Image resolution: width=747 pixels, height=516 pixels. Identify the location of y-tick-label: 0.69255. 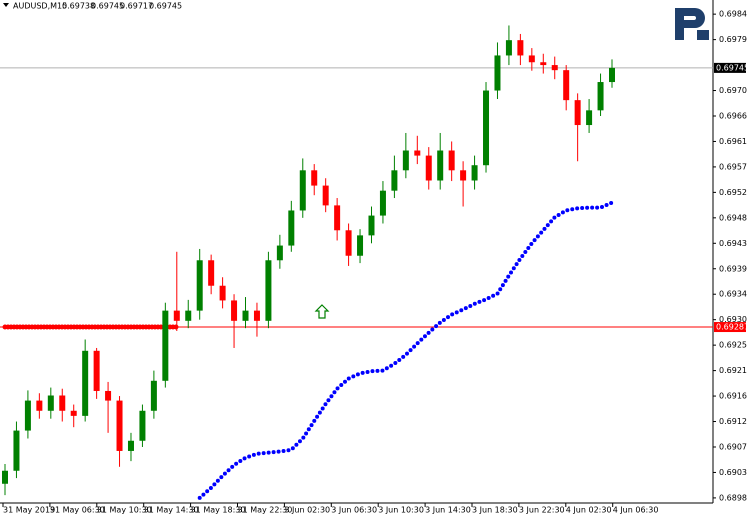
(733, 345).